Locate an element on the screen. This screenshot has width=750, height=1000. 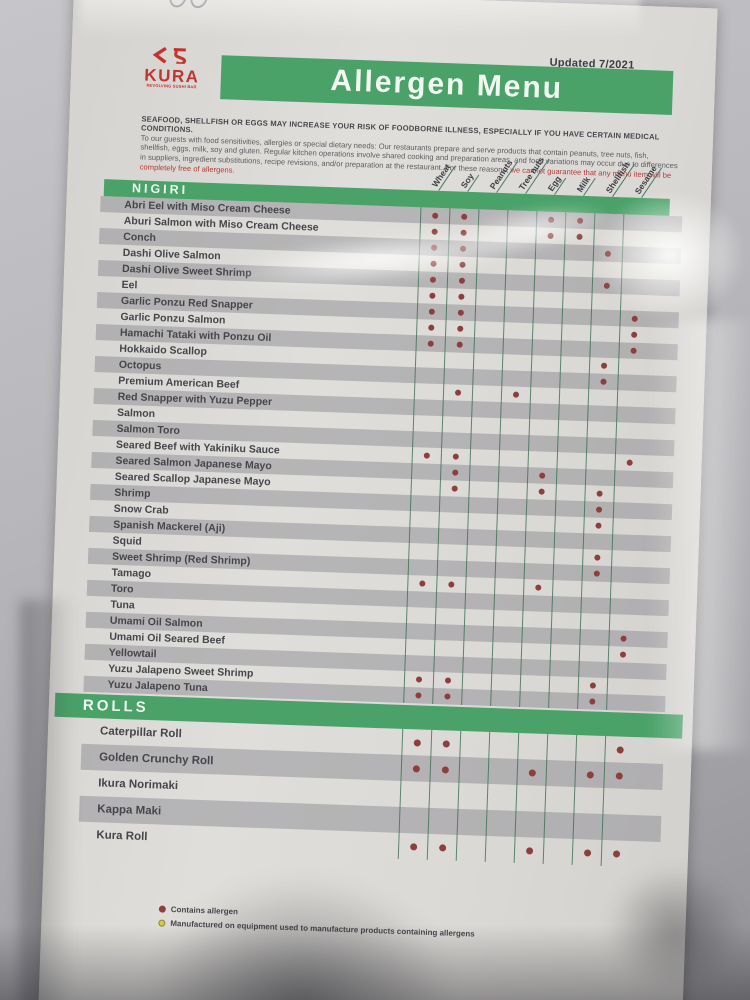
allergen-column-label: Shellfish is located at coordinates (619, 177).